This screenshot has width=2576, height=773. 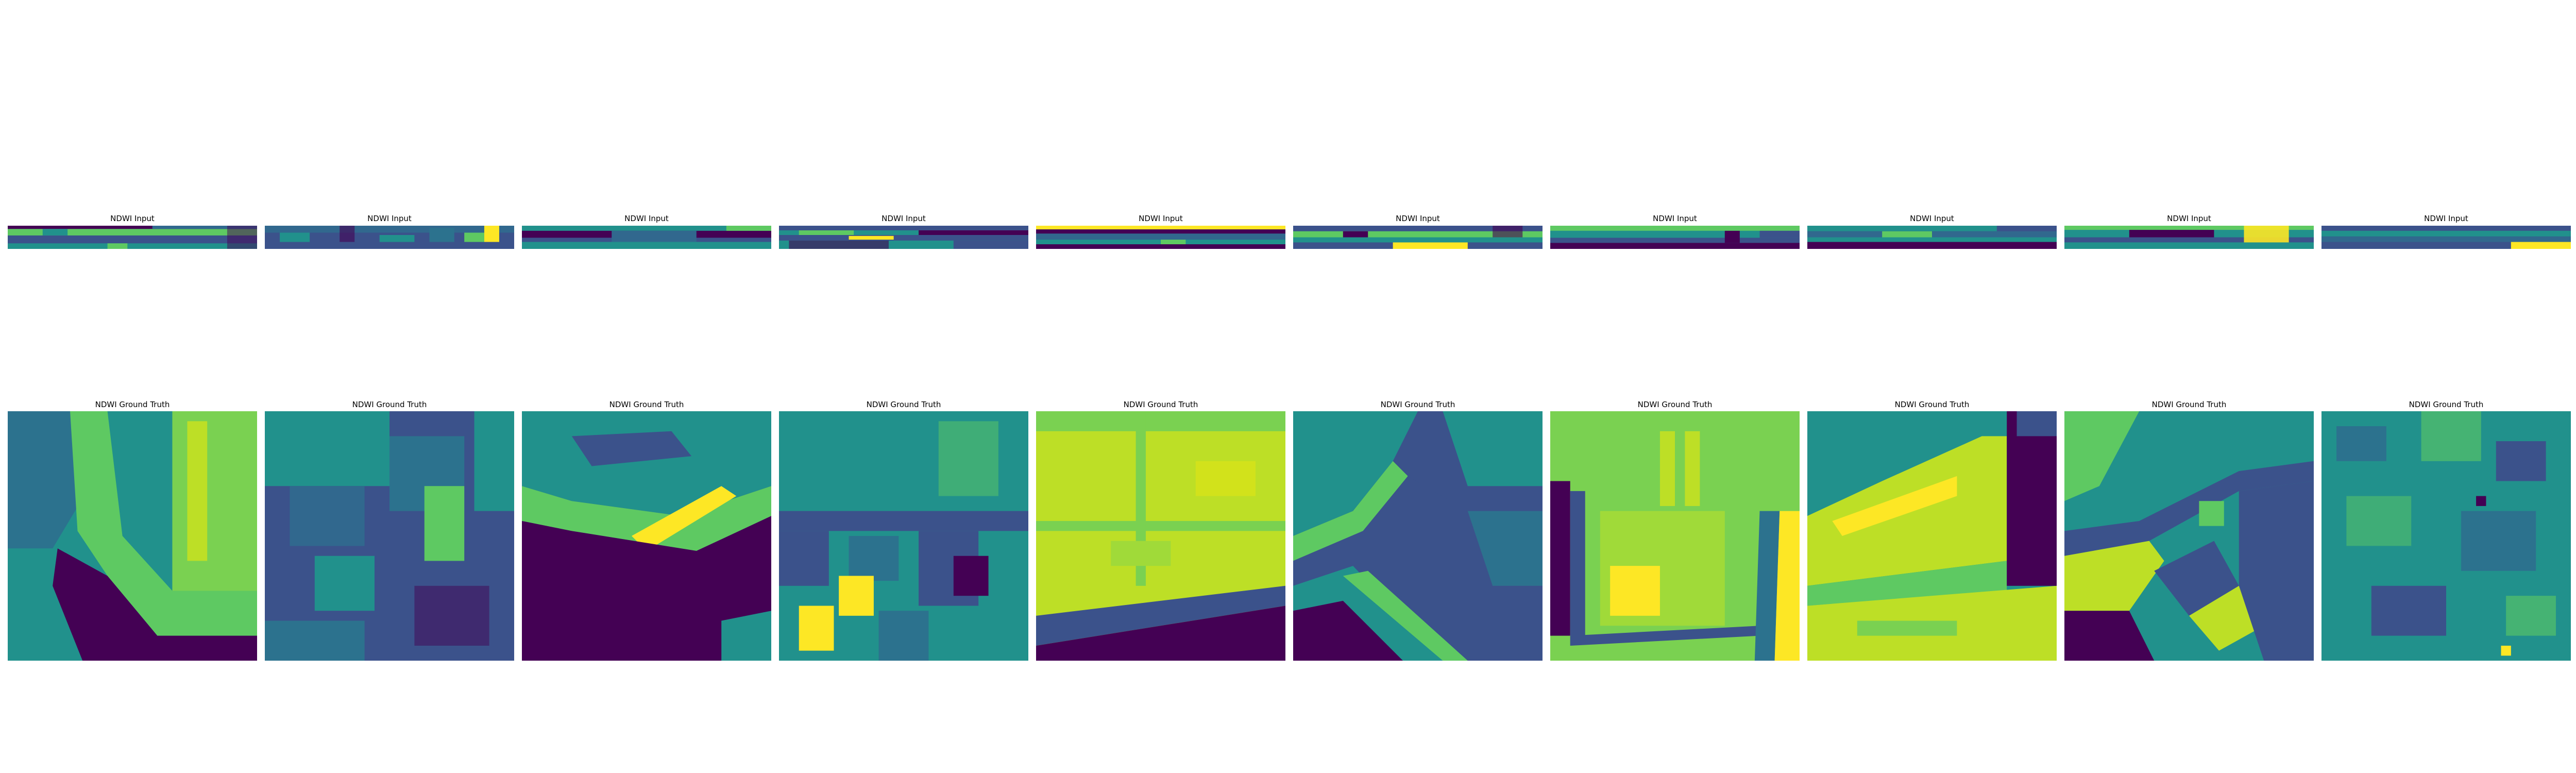 I want to click on input-title-3: NDWI Input, so click(x=646, y=218).